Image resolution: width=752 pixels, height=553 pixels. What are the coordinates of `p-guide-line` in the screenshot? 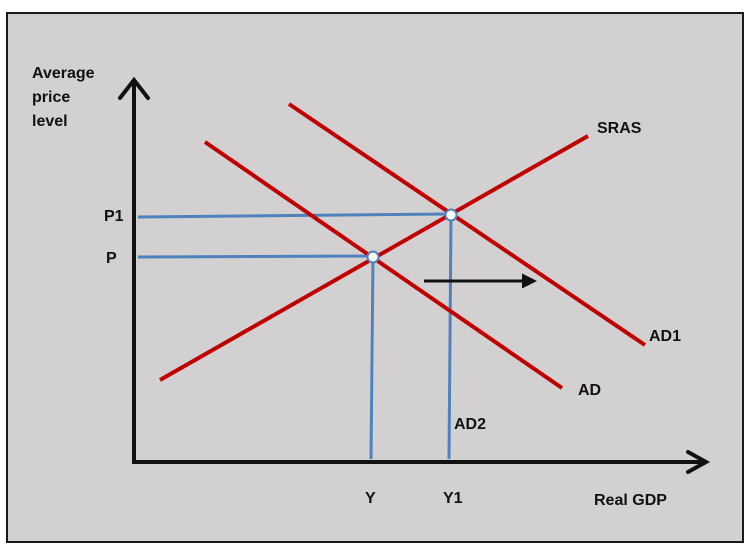 It's located at (255, 256).